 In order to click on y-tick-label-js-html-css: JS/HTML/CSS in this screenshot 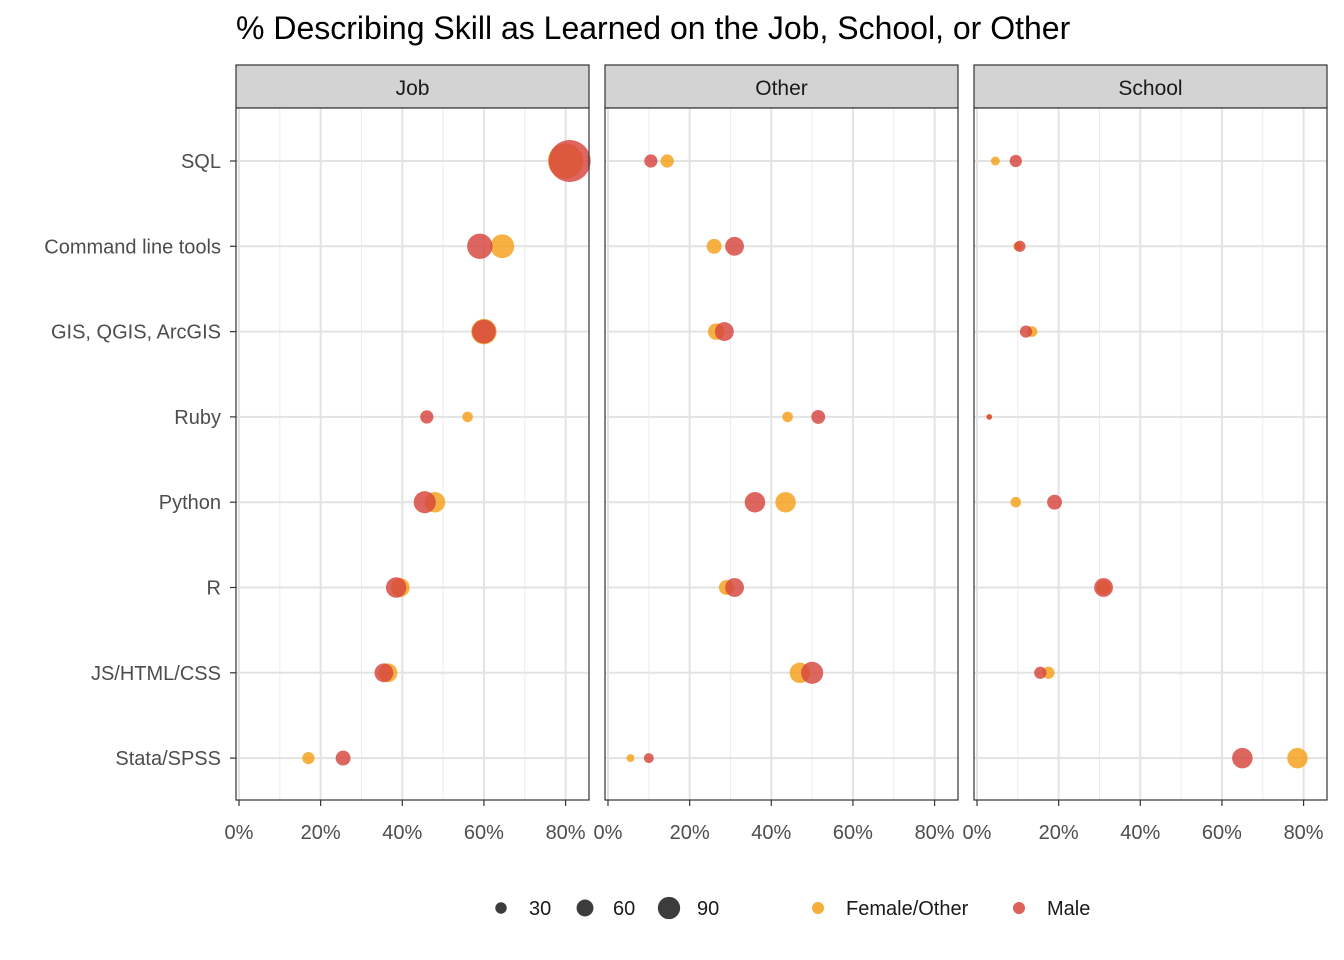, I will do `click(156, 674)`.